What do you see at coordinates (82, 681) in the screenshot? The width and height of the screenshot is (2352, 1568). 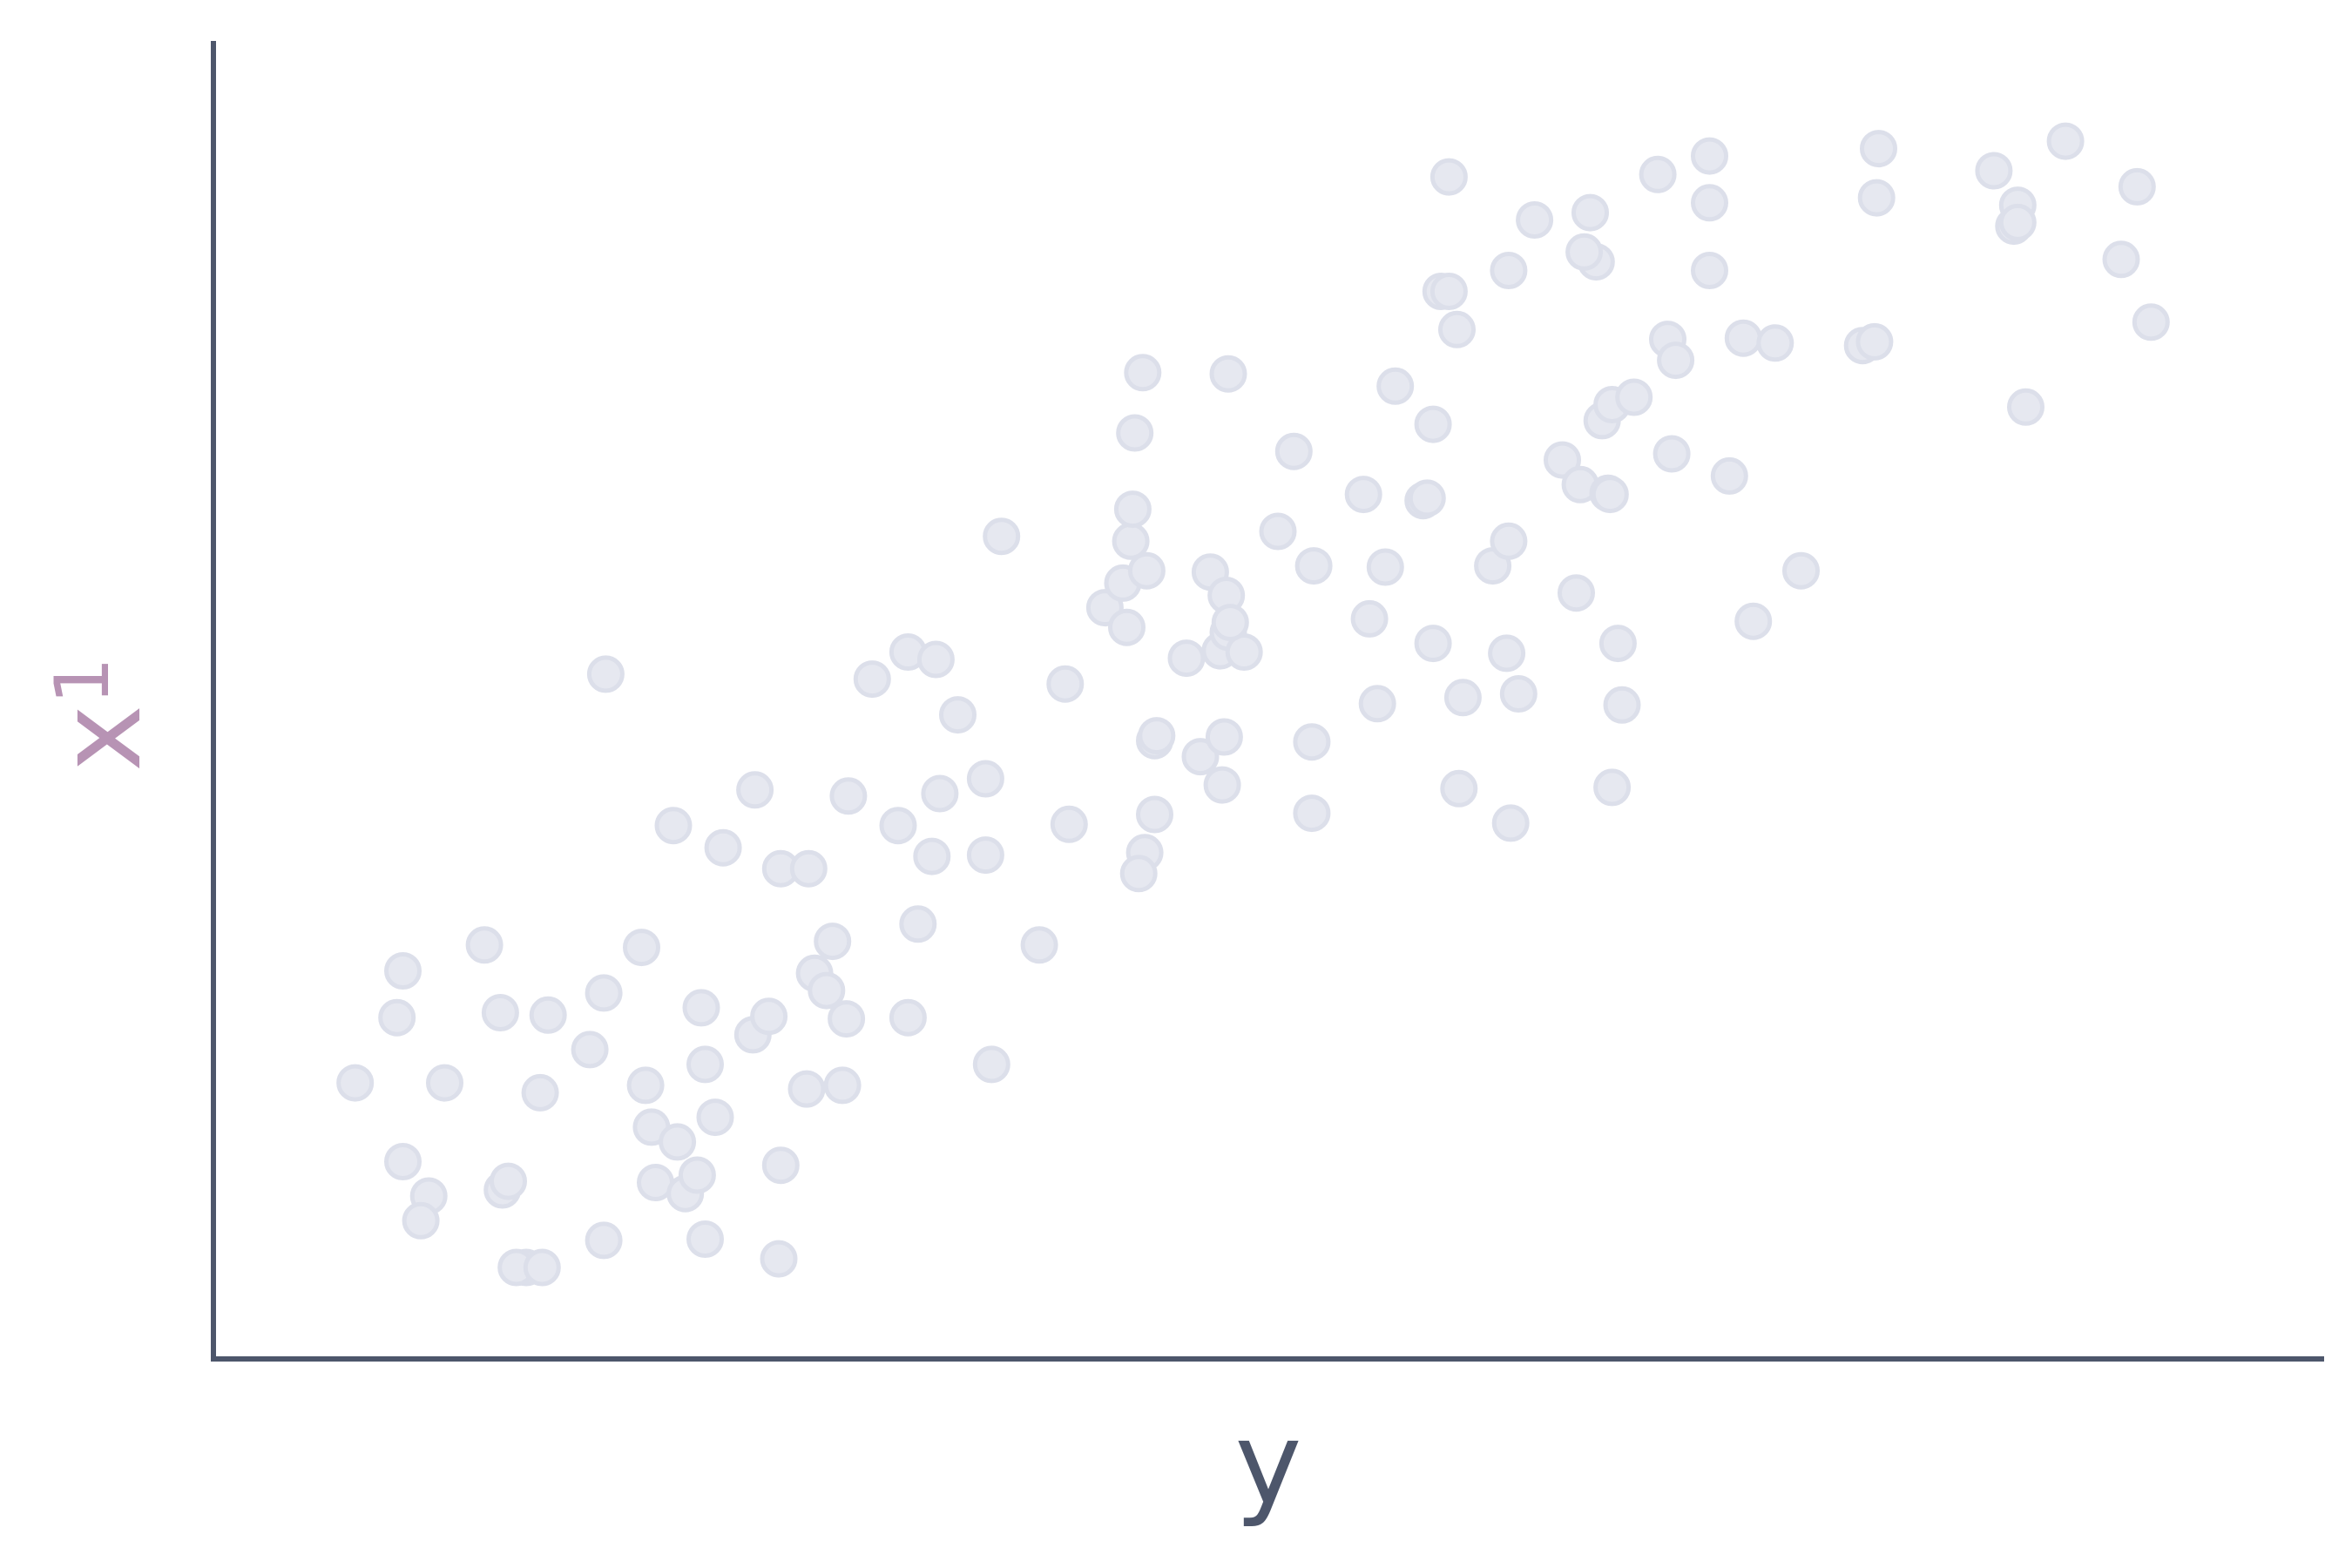 I see `y-axis-label-subscript: 1` at bounding box center [82, 681].